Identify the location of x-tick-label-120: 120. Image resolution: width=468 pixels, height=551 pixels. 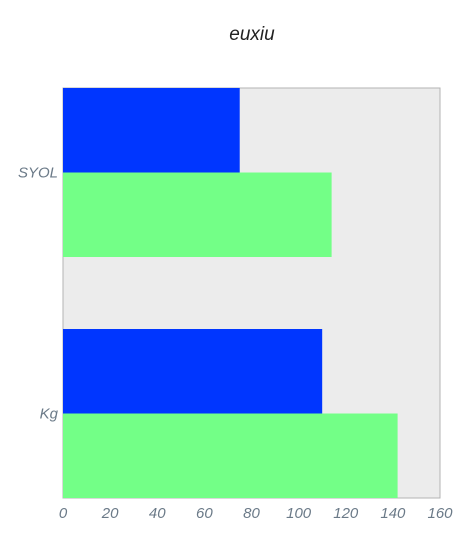
(346, 513).